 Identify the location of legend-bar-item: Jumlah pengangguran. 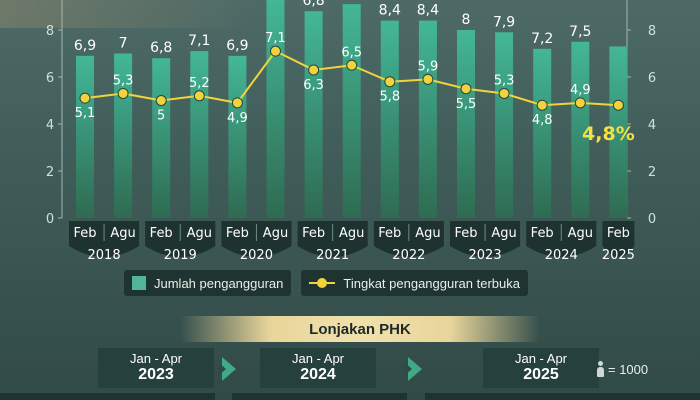
(208, 283).